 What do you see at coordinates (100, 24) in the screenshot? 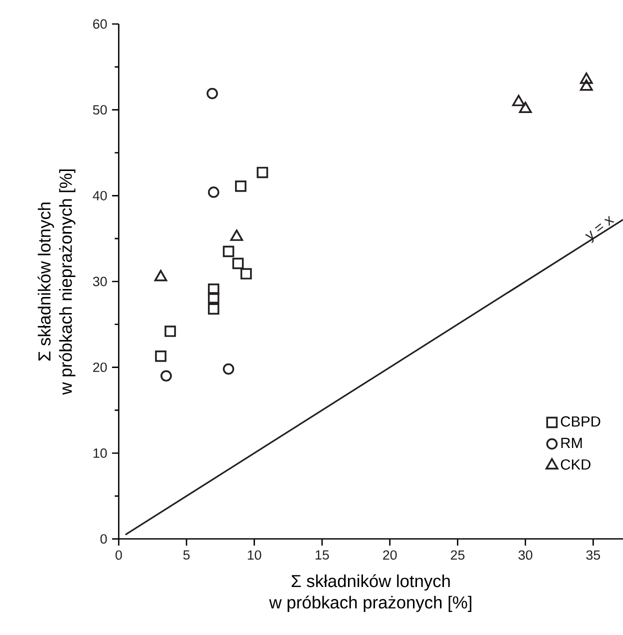
I see `y-tick-label: 60` at bounding box center [100, 24].